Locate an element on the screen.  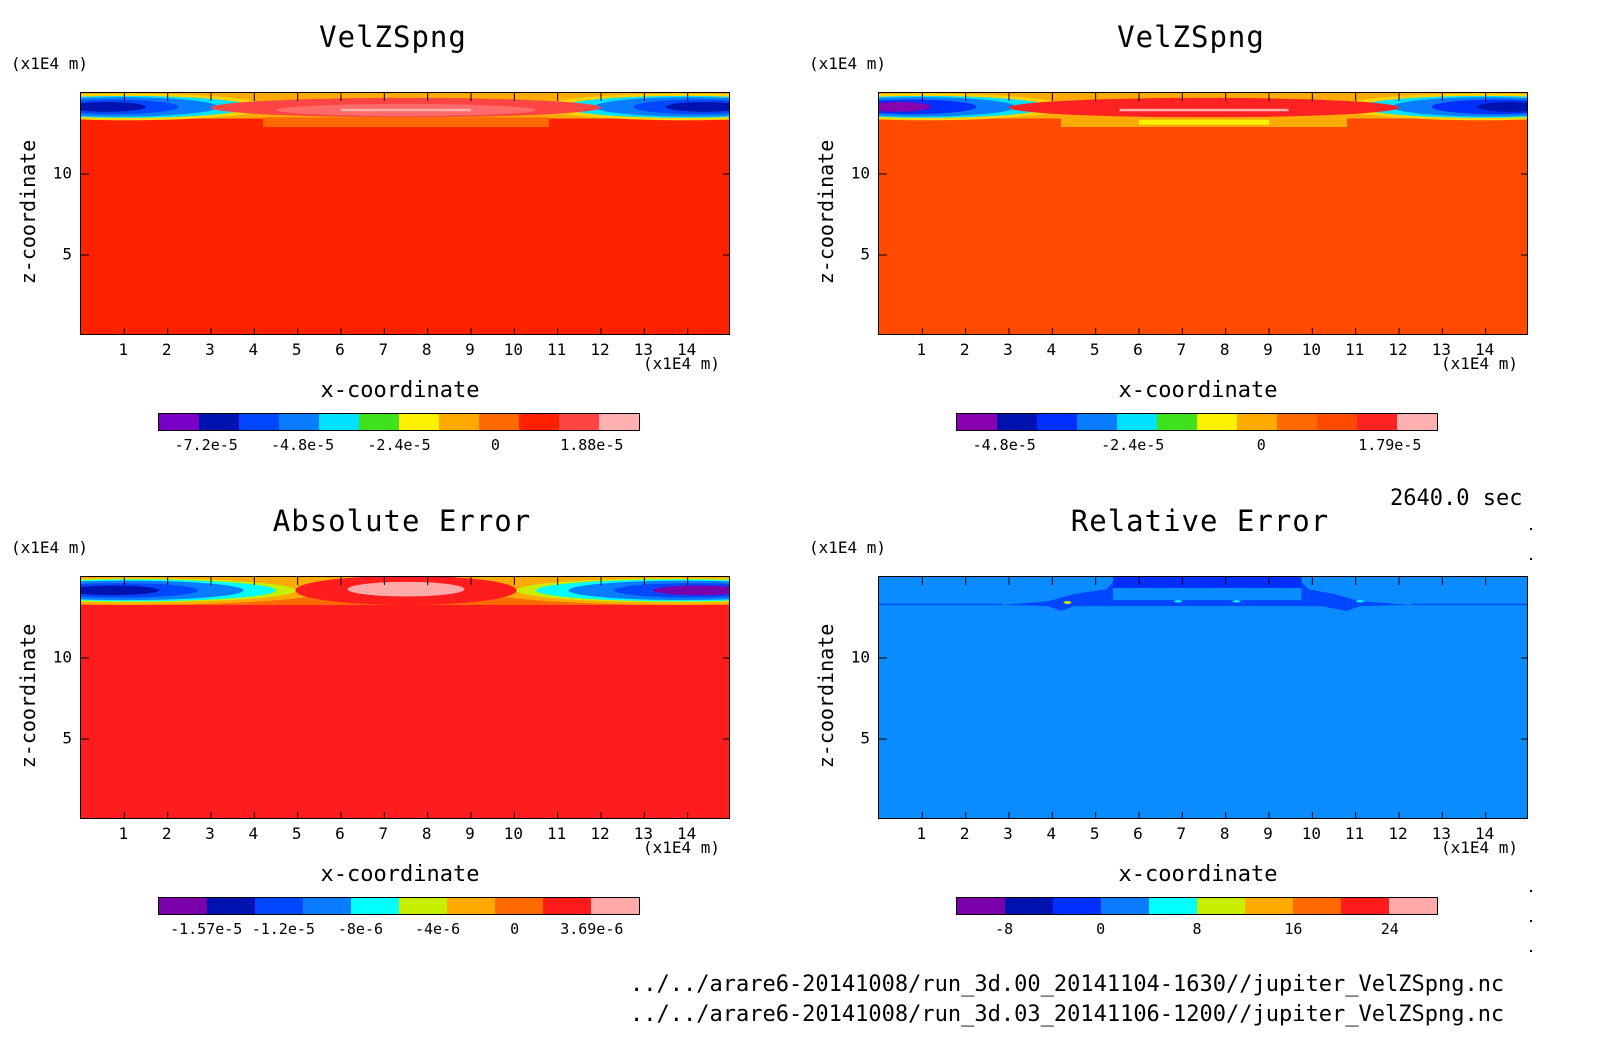
colorbar-label: 1.79e-5 is located at coordinates (1390, 445).